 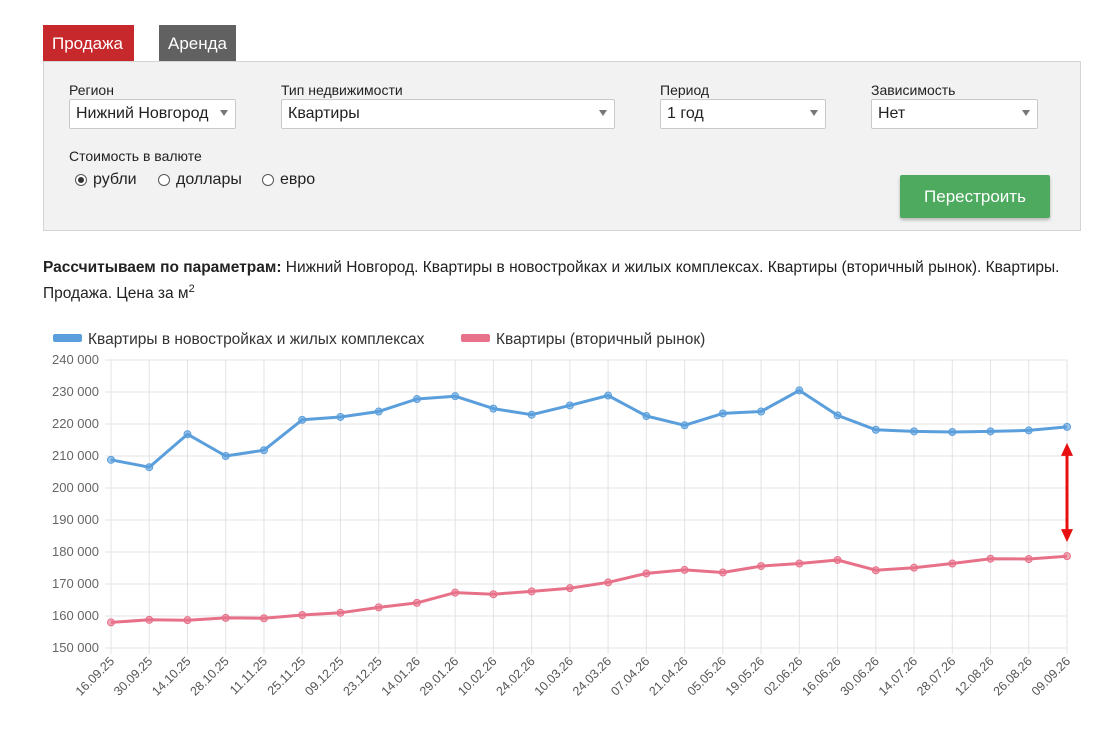 I want to click on radio-dollars-label: доллары, so click(x=209, y=179).